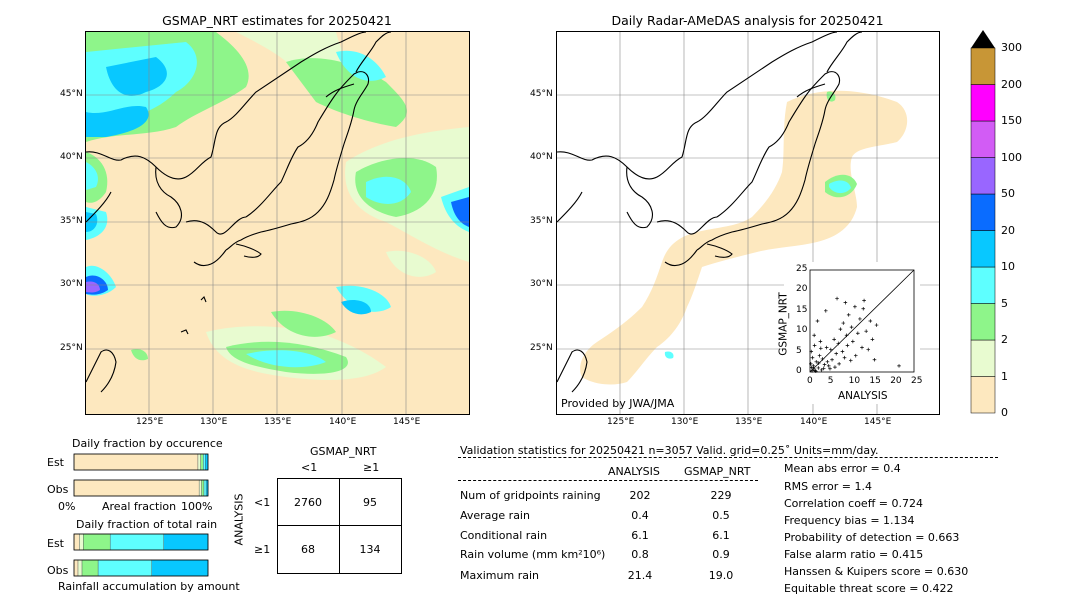  What do you see at coordinates (262, 502) in the screenshot?
I see `contingency-row-lt1: <1` at bounding box center [262, 502].